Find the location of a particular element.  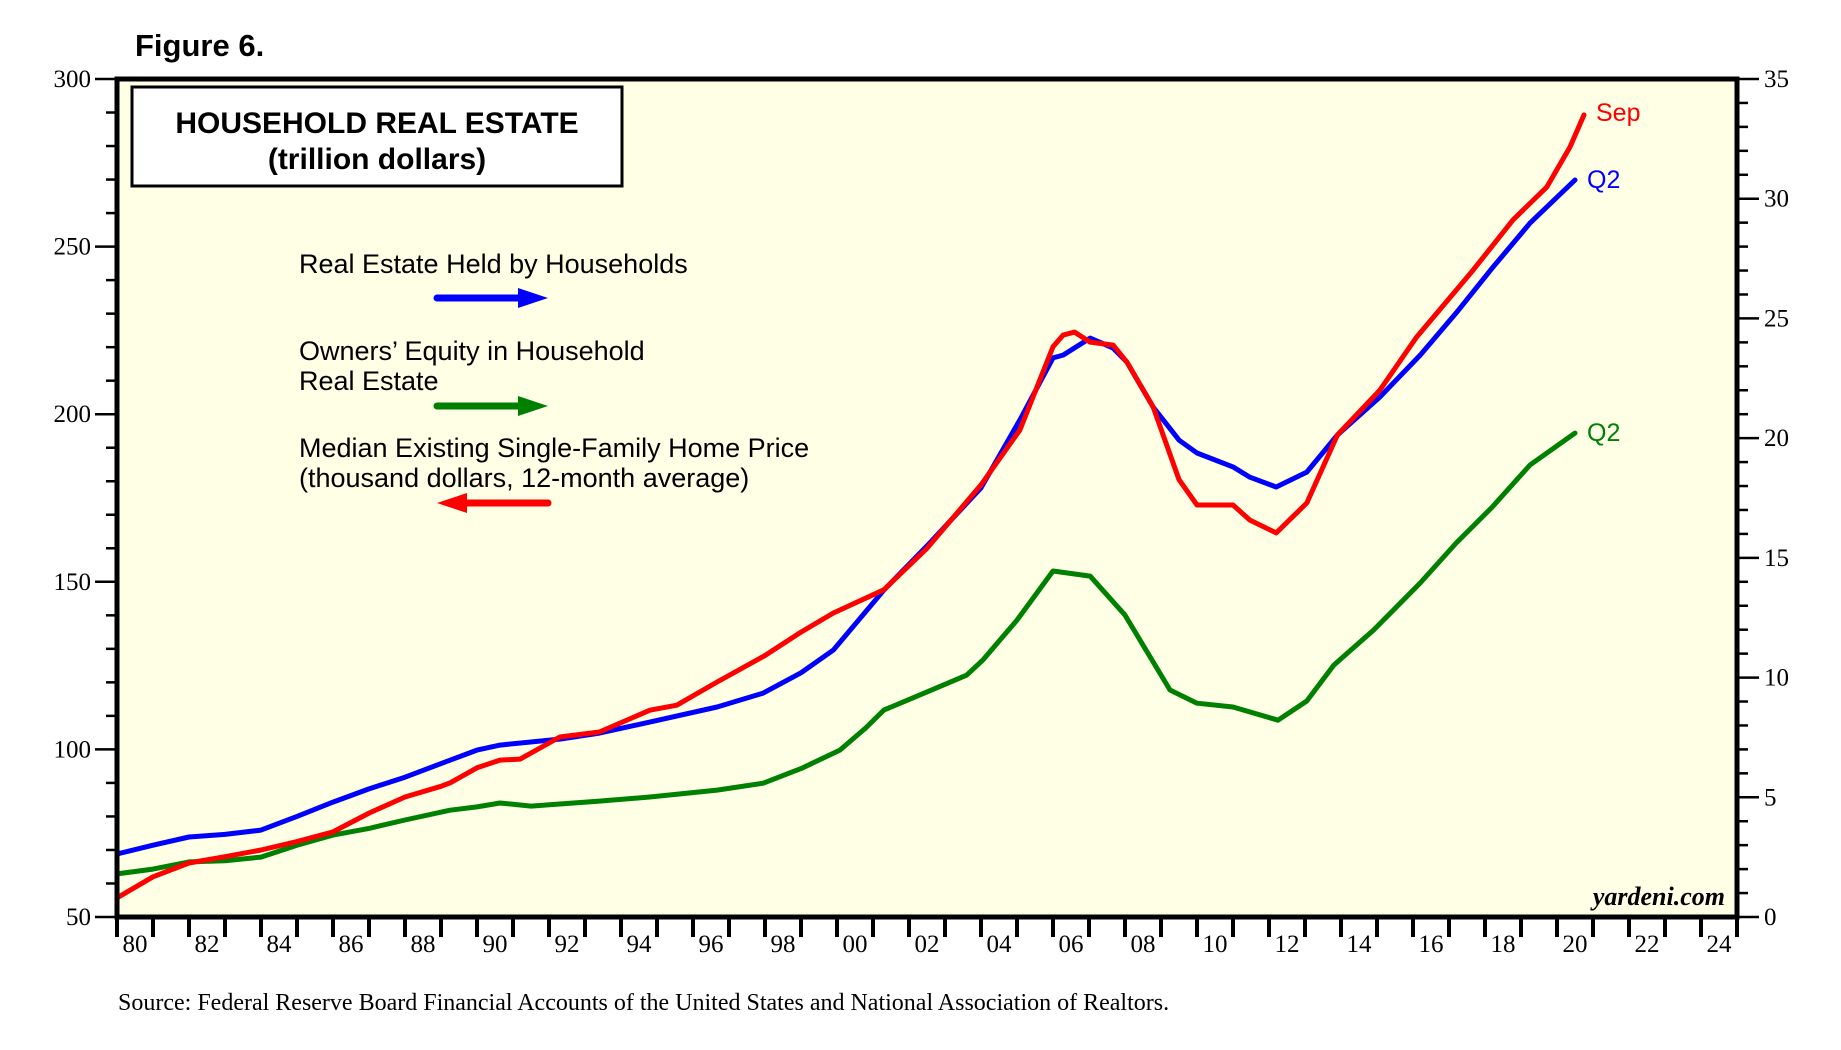

title-box-frame is located at coordinates (377, 136).